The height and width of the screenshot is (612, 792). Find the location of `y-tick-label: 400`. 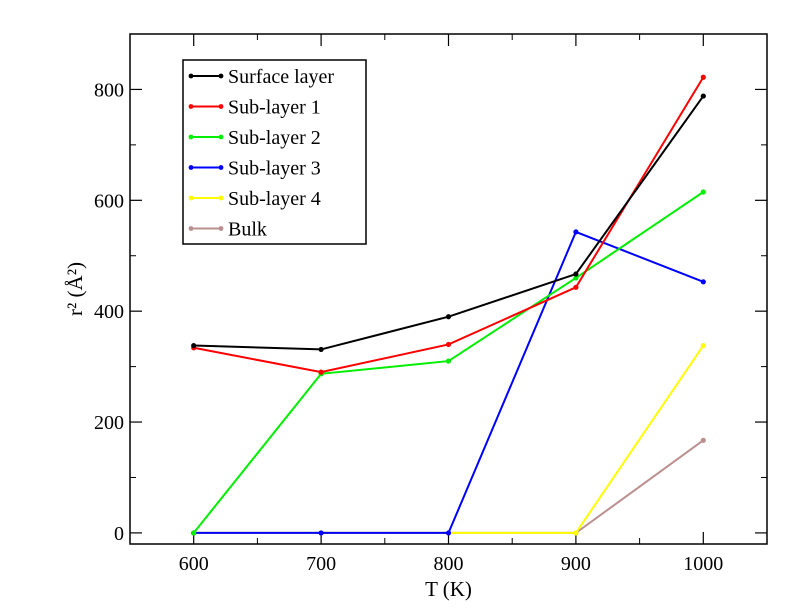

y-tick-label: 400 is located at coordinates (109, 312).